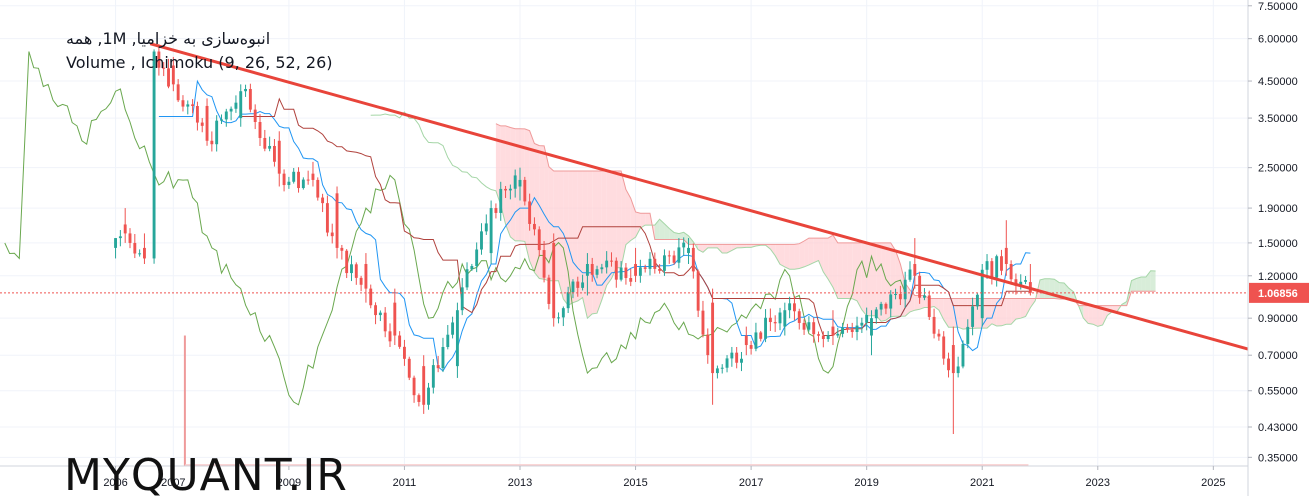 The image size is (1310, 501). What do you see at coordinates (206, 475) in the screenshot?
I see `watermark-text: MYQUANT.IR` at bounding box center [206, 475].